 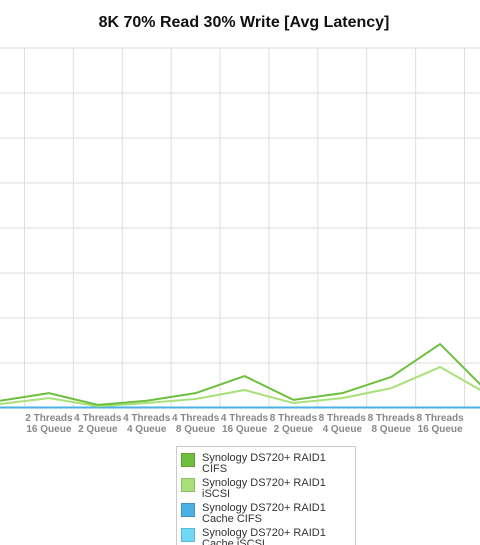 What do you see at coordinates (244, 22) in the screenshot?
I see `chart-title: 8K 70% Read 30% Write [Avg Latency]` at bounding box center [244, 22].